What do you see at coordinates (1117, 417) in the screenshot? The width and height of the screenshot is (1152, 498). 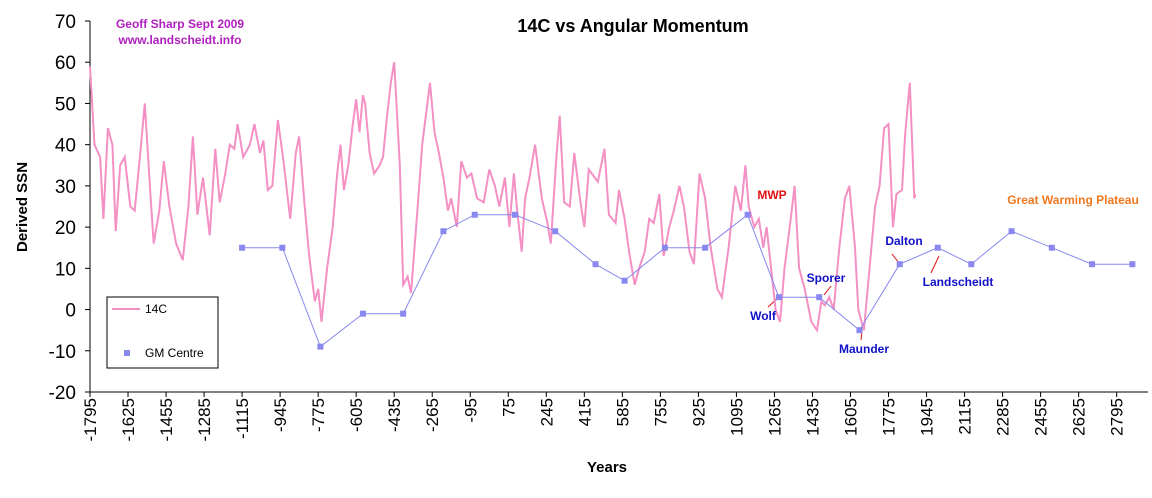 I see `x-tick-label: 2795` at bounding box center [1117, 417].